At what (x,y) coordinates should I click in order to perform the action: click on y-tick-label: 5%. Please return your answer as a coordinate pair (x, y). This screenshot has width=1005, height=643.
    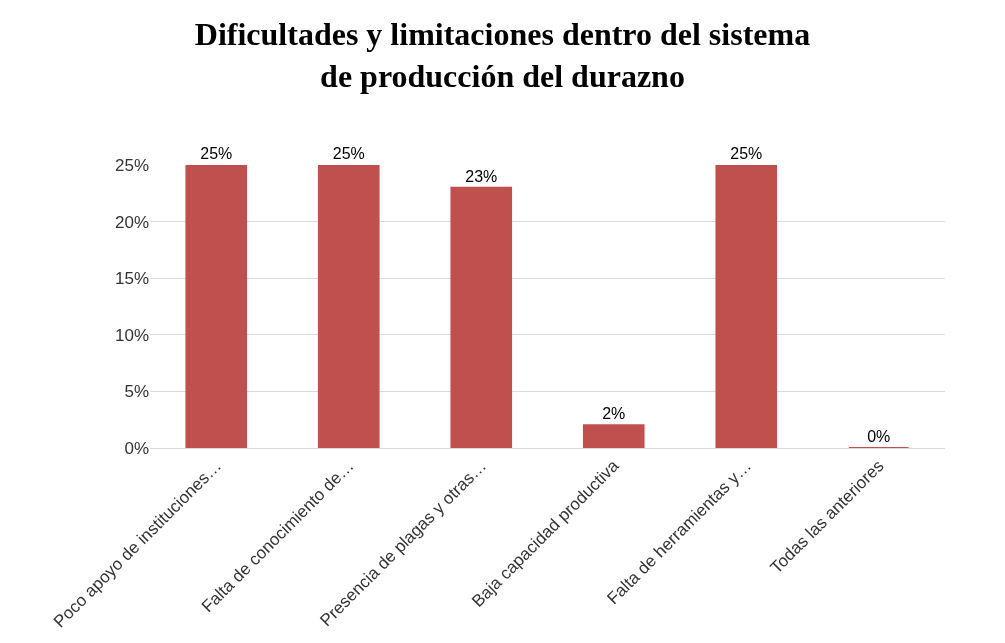
    Looking at the image, I should click on (136, 392).